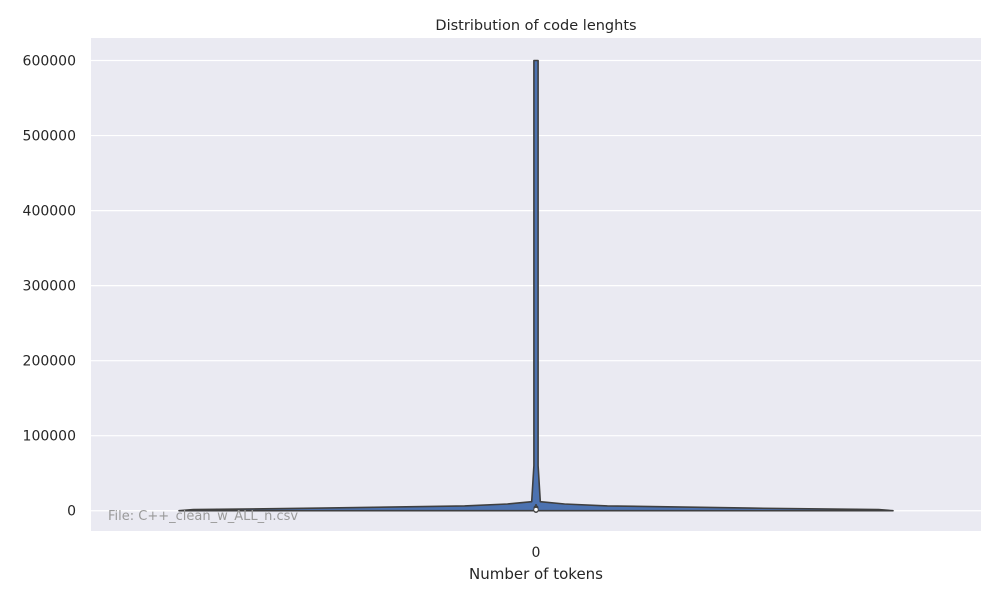 This screenshot has width=1000, height=600. What do you see at coordinates (49, 437) in the screenshot?
I see `y-tick-label: 100000` at bounding box center [49, 437].